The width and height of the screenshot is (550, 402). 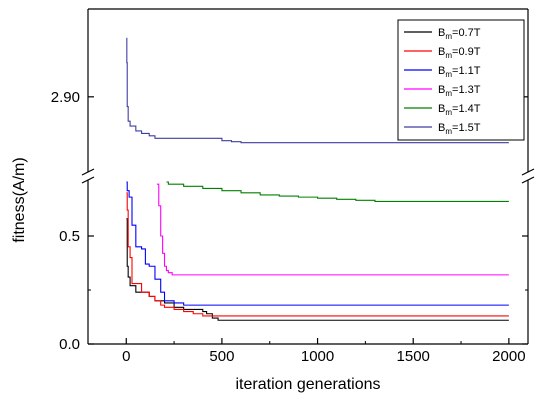 What do you see at coordinates (459, 34) in the screenshot?
I see `legend-label-1: Bm=0.7T` at bounding box center [459, 34].